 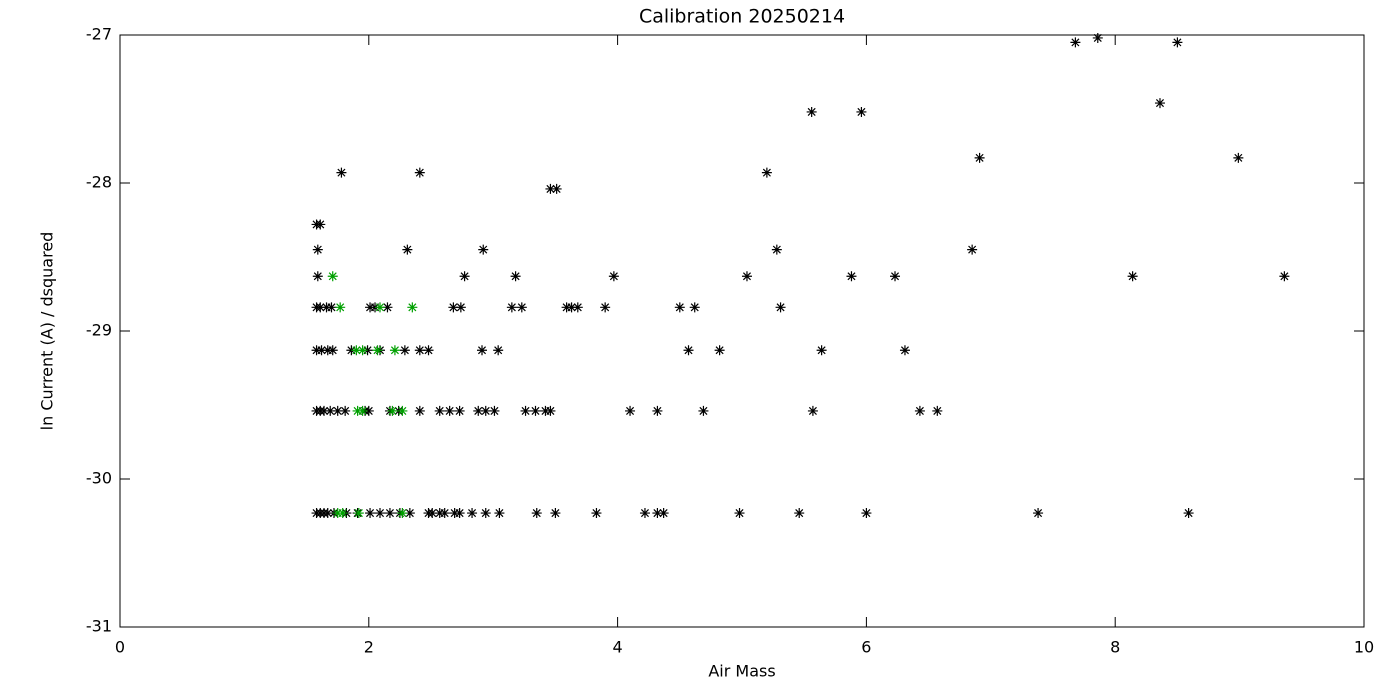 I want to click on x-tick-label: 4, so click(x=618, y=647).